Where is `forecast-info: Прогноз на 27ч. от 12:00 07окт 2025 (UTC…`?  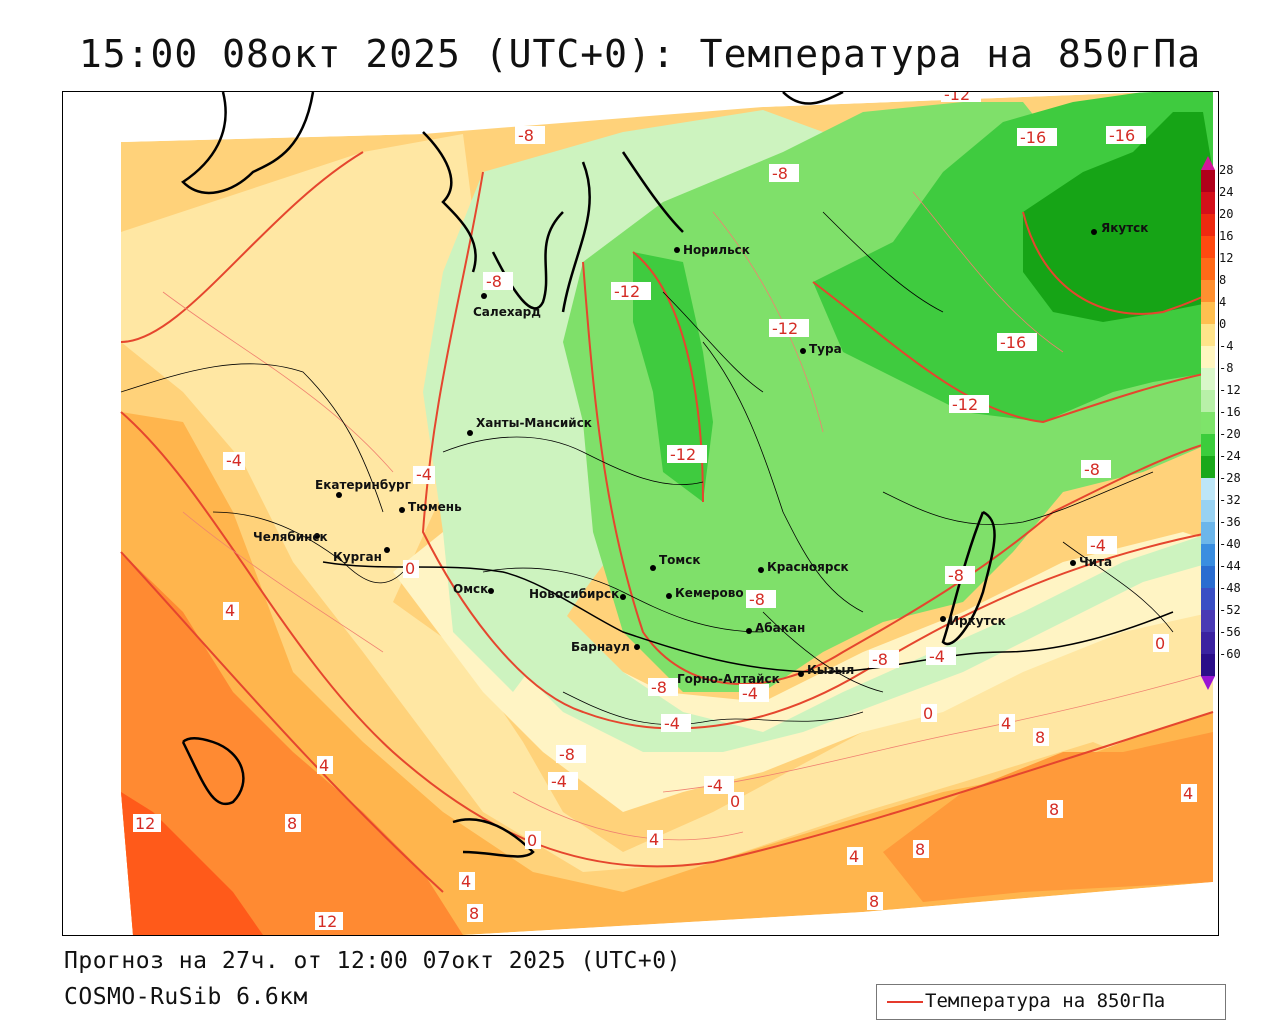
forecast-info: Прогноз на 27ч. от 12:00 07окт 2025 (UTC… is located at coordinates (372, 961).